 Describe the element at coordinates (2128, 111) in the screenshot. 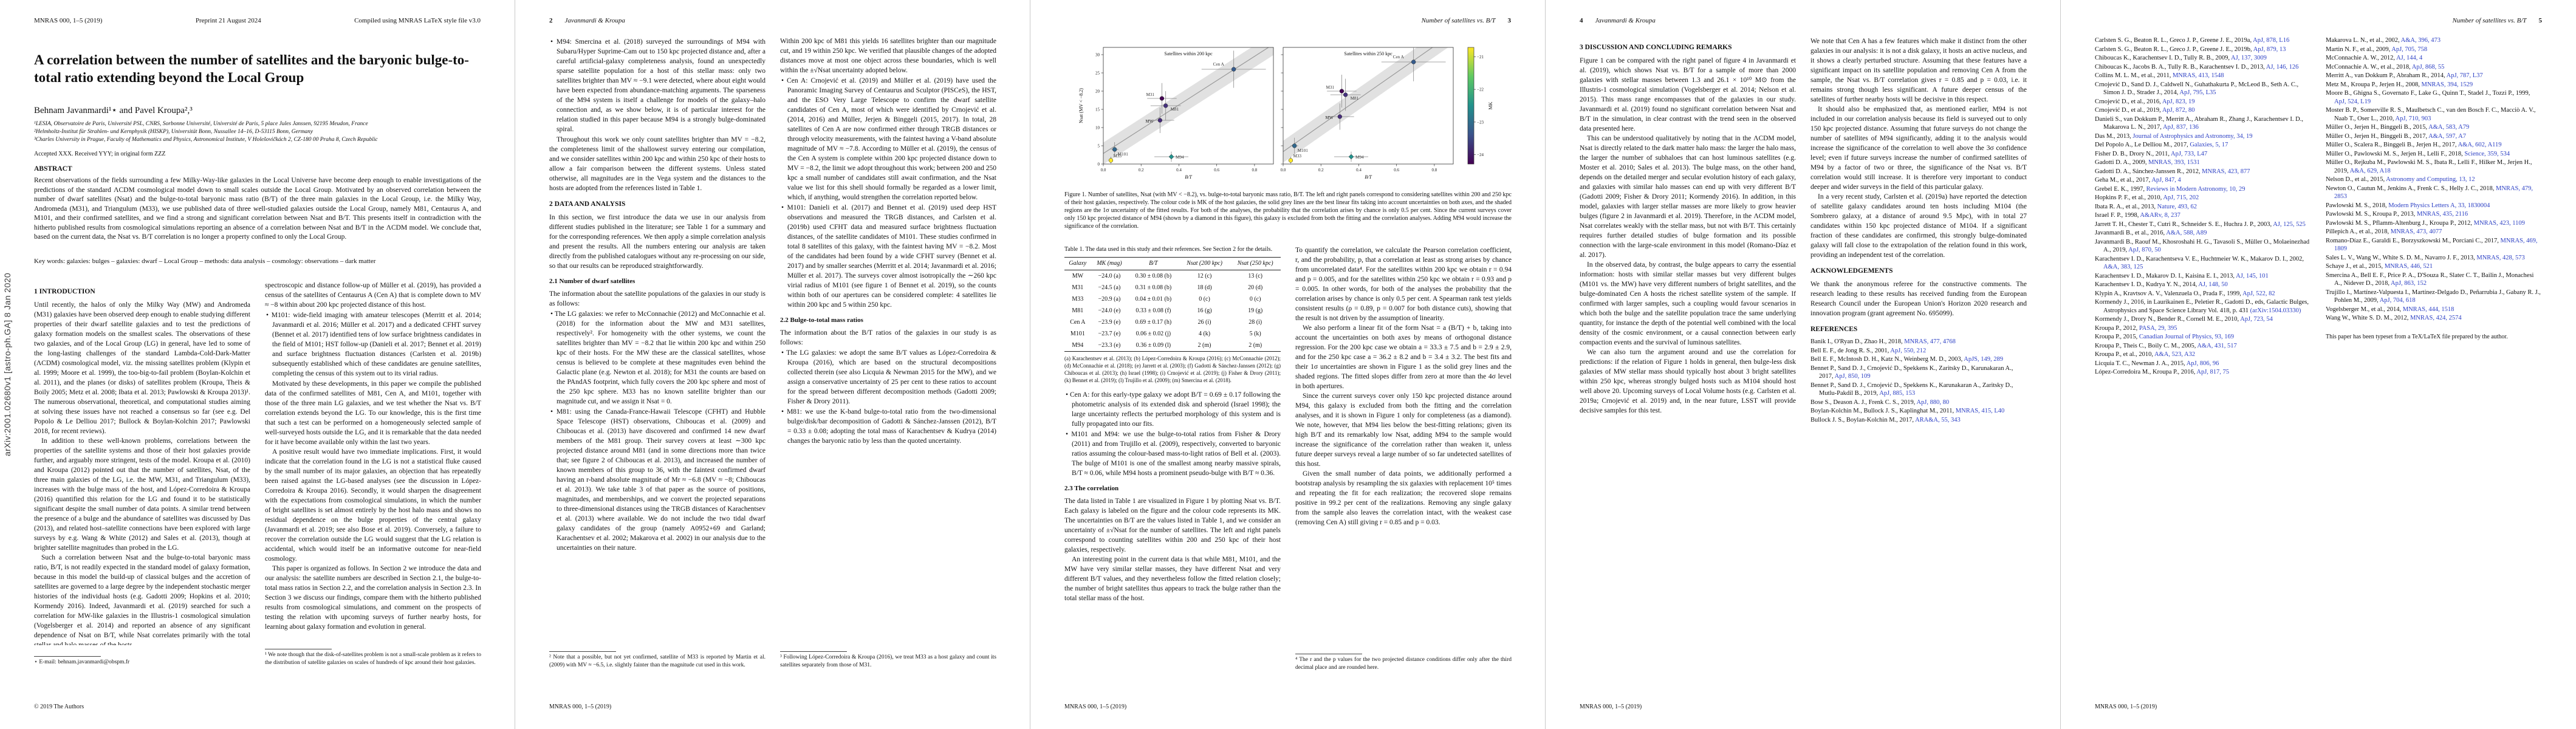

I see `reference-authors: Crnojević D., et al., 2019,` at that location.